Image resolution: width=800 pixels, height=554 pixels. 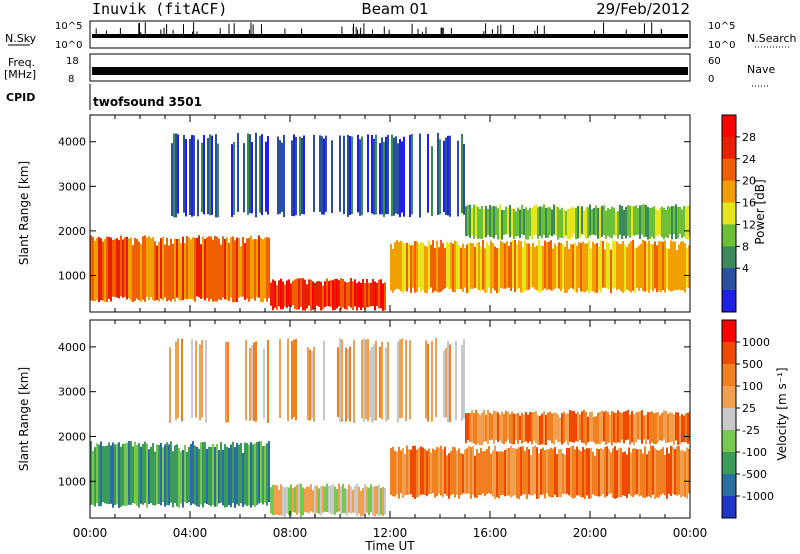 I want to click on velocity-colorbar: 1000 500 100 25 -25 -100 -500 -1000, so click(x=747, y=419).